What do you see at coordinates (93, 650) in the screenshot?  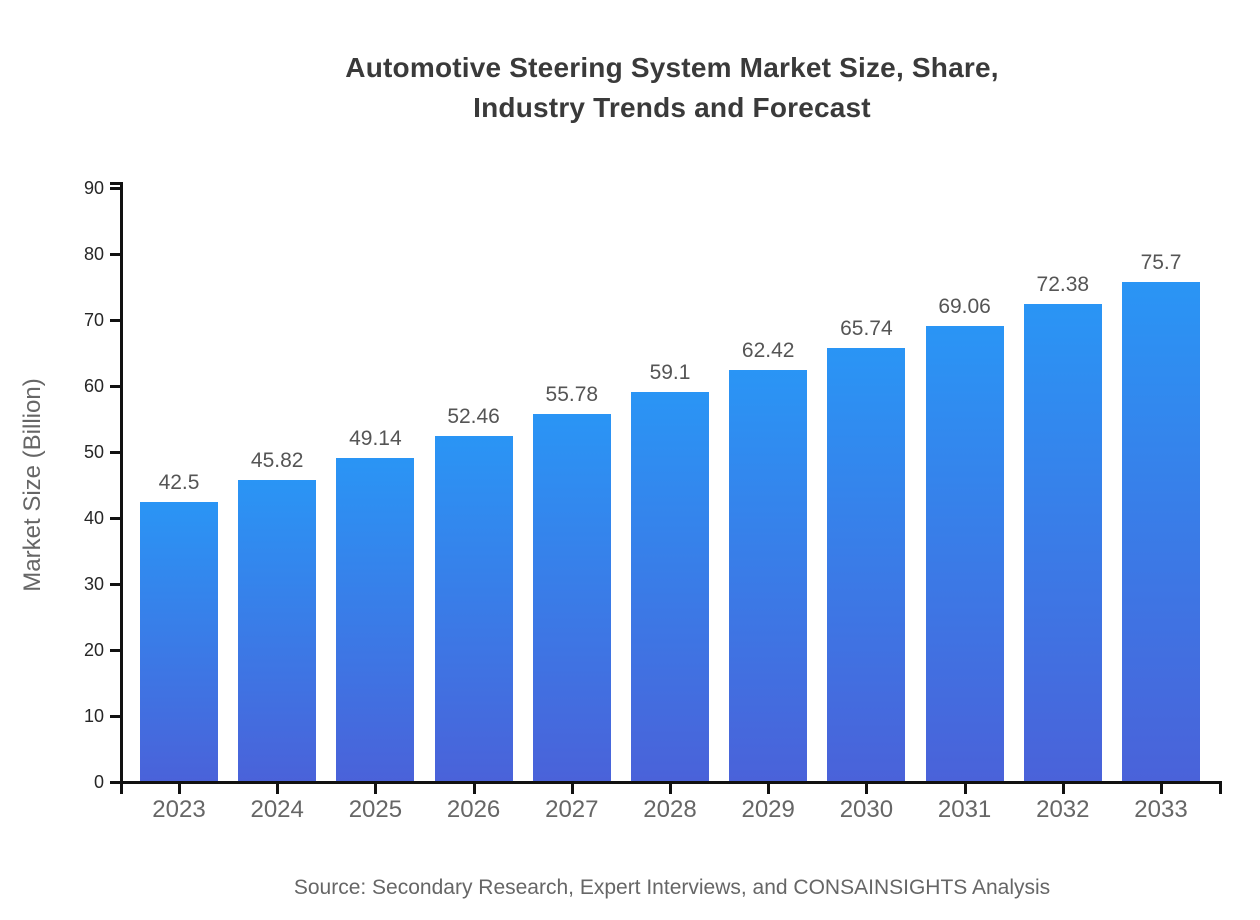 I see `y-tick-label: 20` at bounding box center [93, 650].